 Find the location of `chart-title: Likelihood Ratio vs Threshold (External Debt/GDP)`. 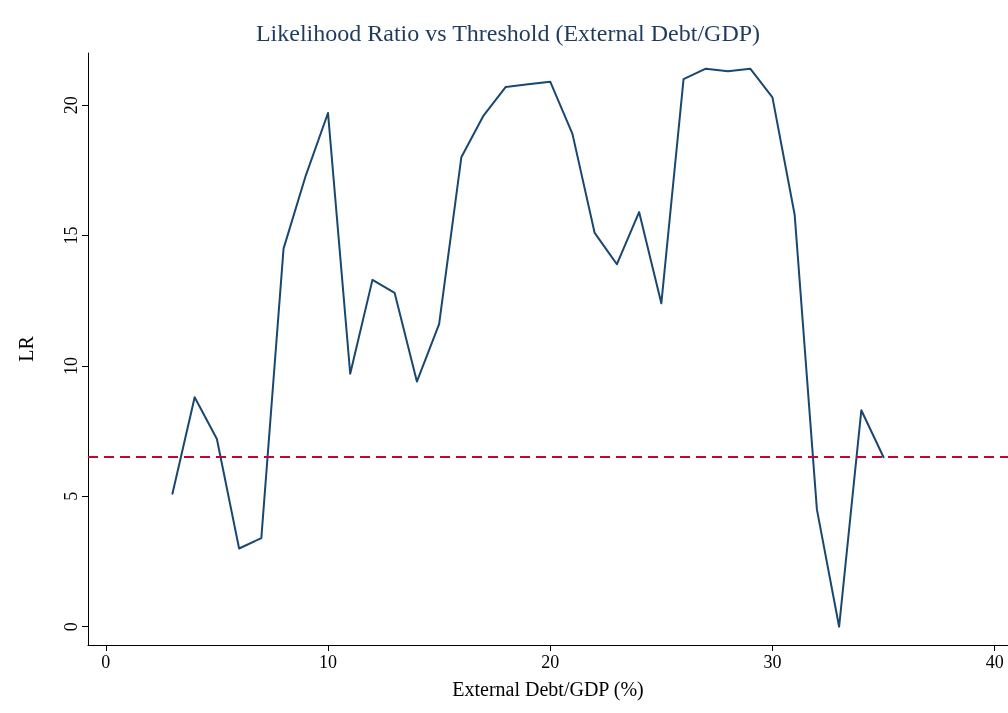

chart-title: Likelihood Ratio vs Threshold (External Debt/GDP) is located at coordinates (508, 33).